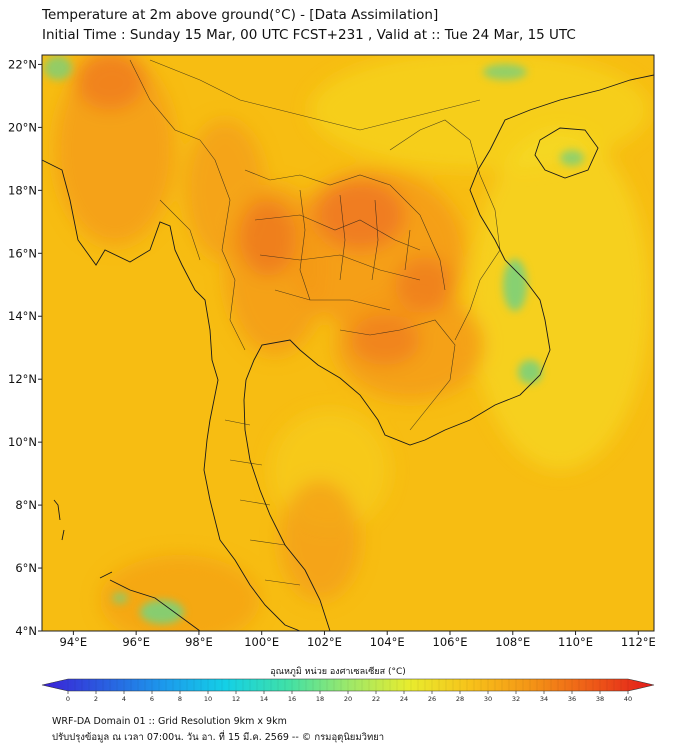  Describe the element at coordinates (110, 82) in the screenshot. I see `hot-core-northwest` at that location.